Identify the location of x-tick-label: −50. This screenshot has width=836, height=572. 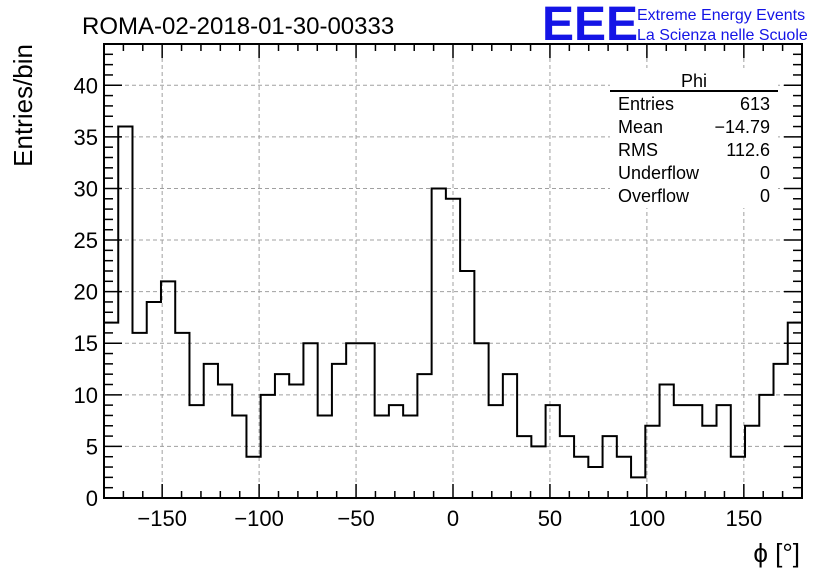
(355, 518).